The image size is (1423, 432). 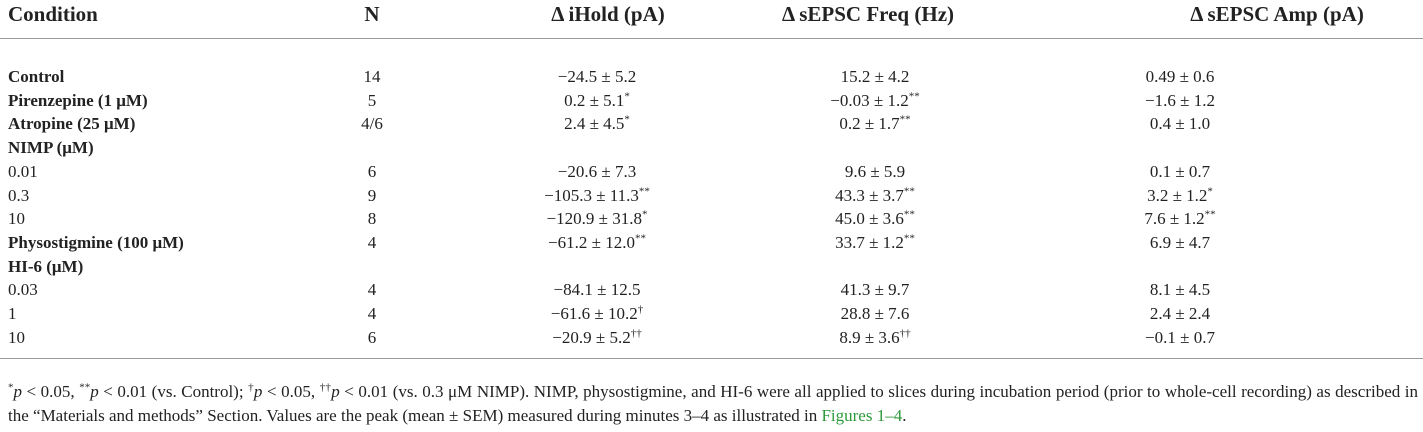 What do you see at coordinates (591, 195) in the screenshot?
I see `cell-value: −105.3 ± 11.3` at bounding box center [591, 195].